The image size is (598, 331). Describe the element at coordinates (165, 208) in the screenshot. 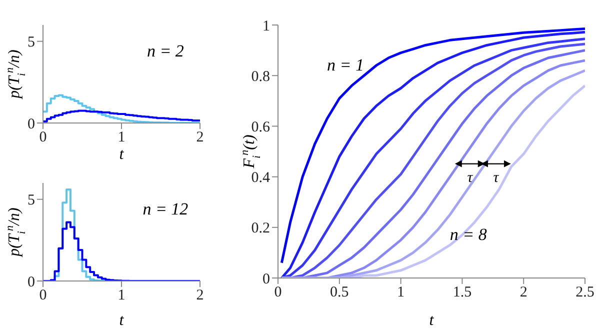

I see `annotation: n = 12` at that location.